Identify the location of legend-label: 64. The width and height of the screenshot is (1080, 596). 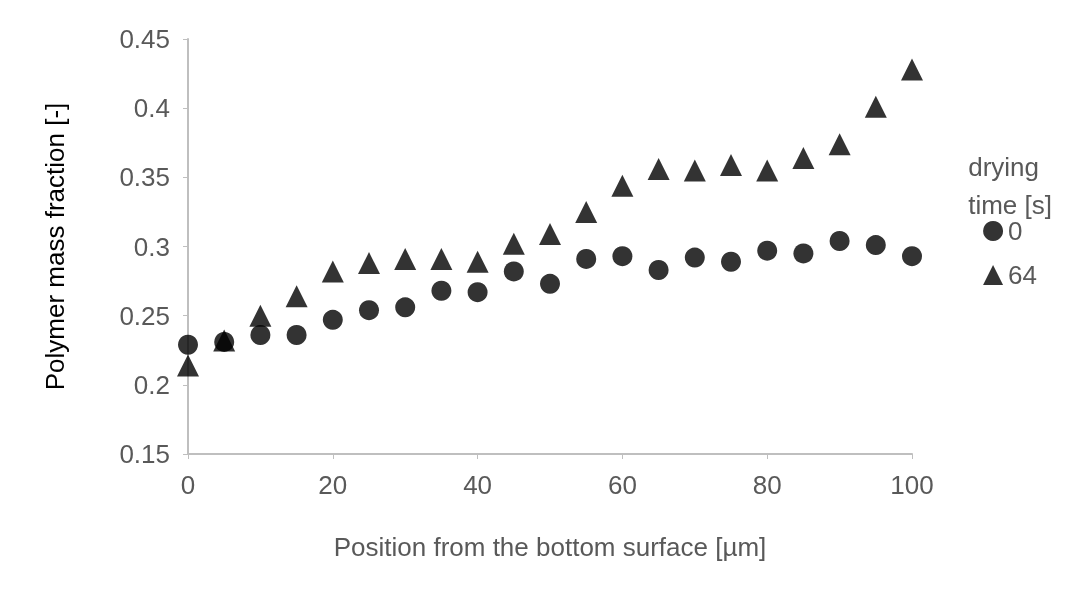
(1022, 275).